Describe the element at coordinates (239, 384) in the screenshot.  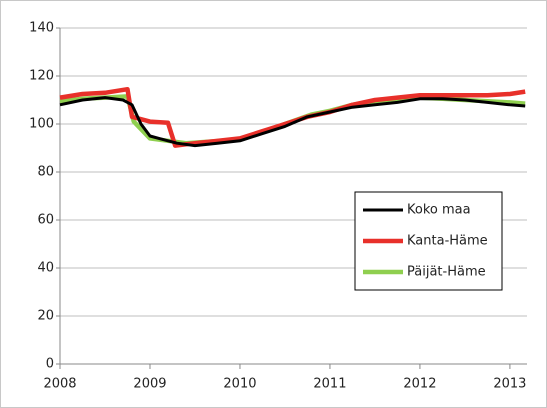
I see `x-tick-label: 2010` at that location.